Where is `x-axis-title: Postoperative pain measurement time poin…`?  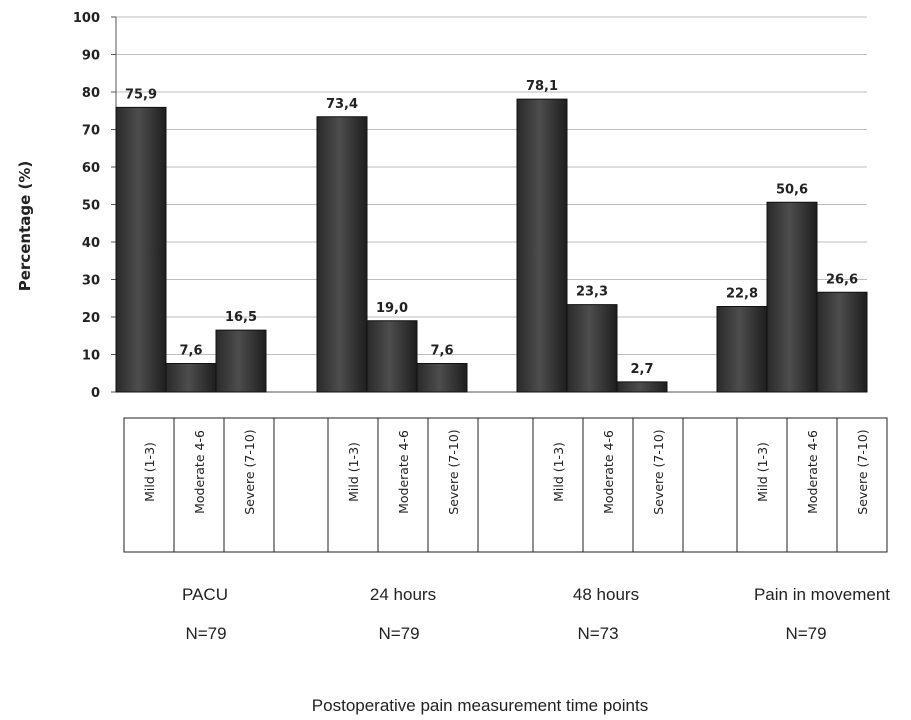
x-axis-title: Postoperative pain measurement time poin… is located at coordinates (480, 705).